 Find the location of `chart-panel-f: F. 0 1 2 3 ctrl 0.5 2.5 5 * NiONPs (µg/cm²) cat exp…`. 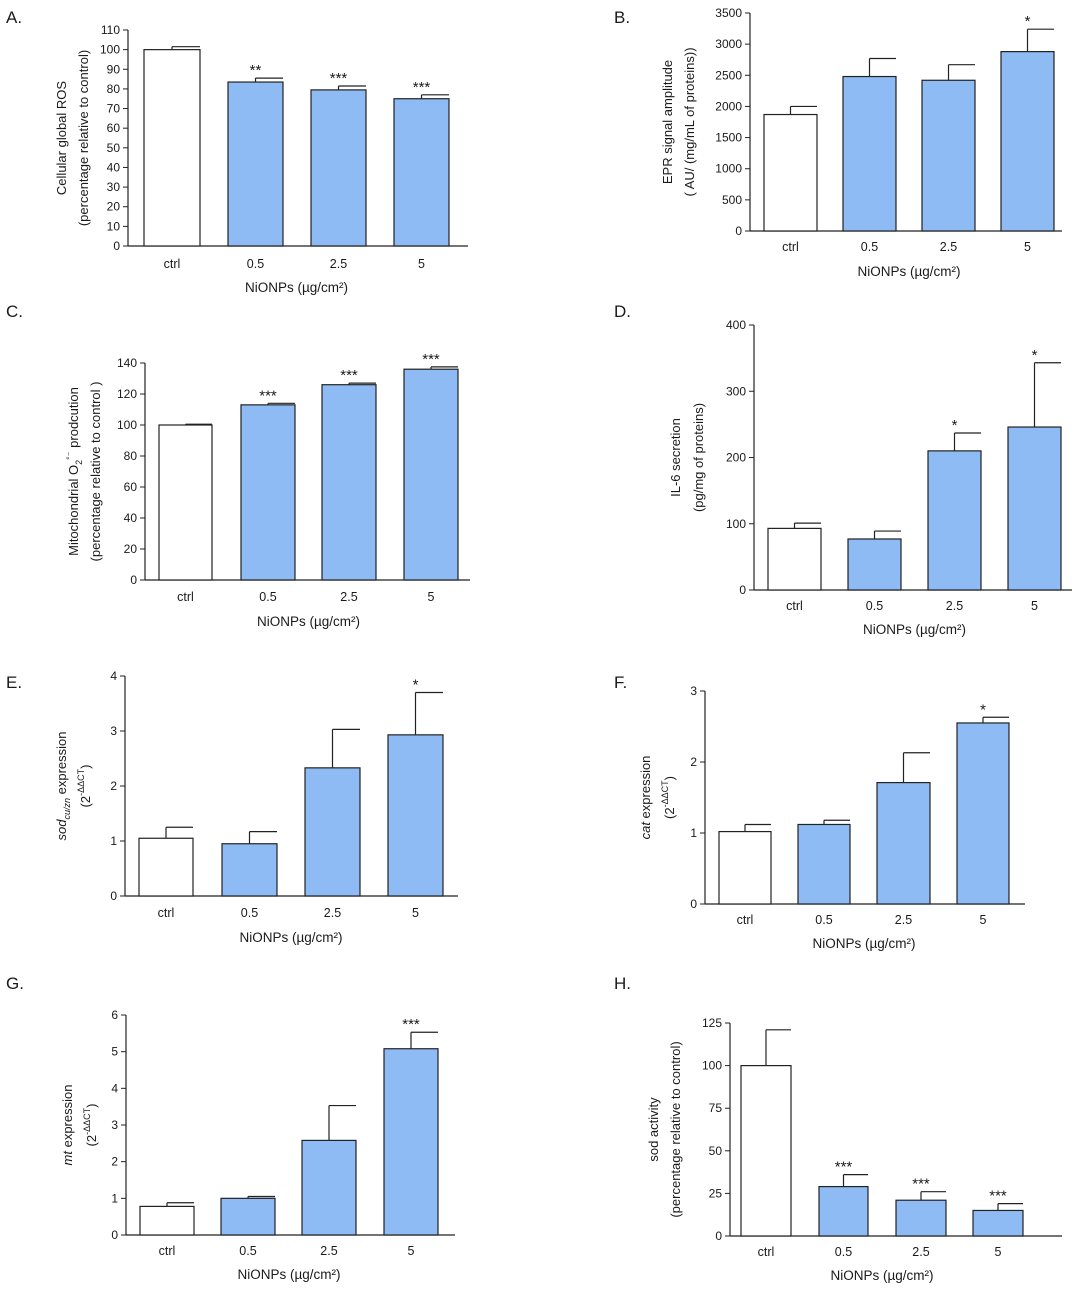

chart-panel-f: F. 0 1 2 3 ctrl 0.5 2.5 5 * NiONPs (µg/cm²) cat exp… is located at coordinates (819, 812).